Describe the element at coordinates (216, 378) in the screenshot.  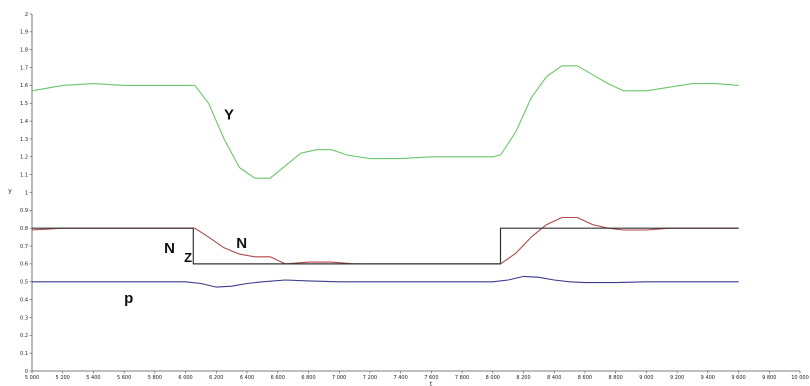
I see `x-tick-label: 6 200` at that location.